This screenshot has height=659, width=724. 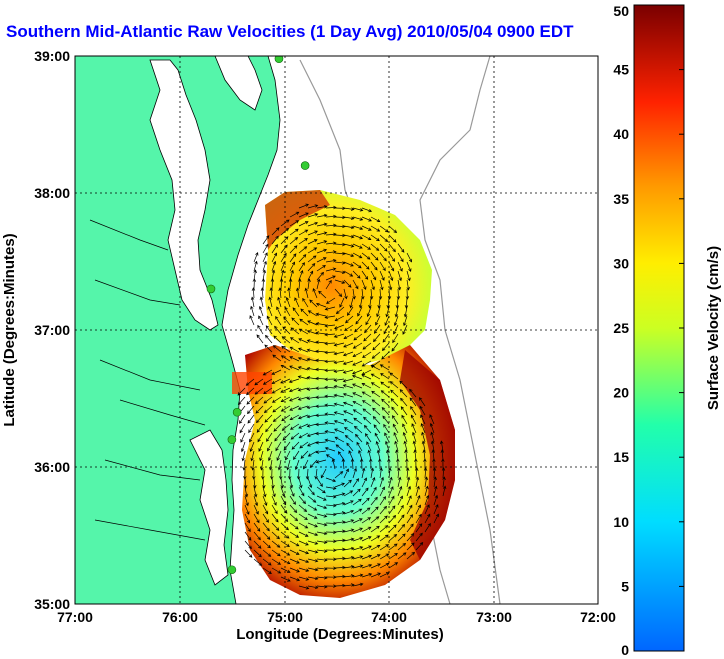 I want to click on colorbar-tick-label: 50, so click(x=621, y=11).